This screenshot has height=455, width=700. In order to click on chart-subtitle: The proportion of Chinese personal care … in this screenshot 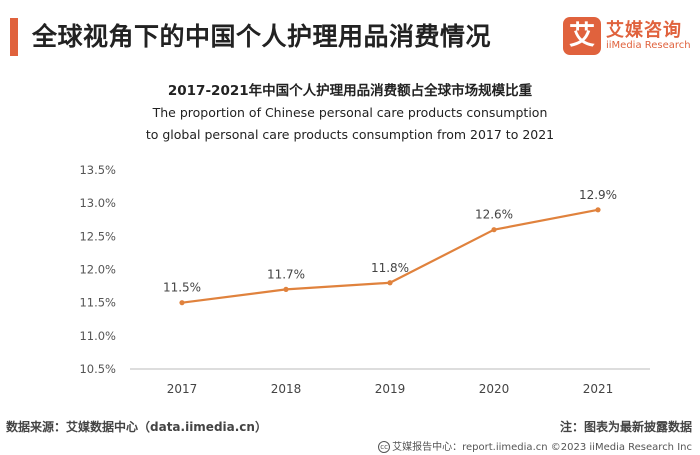, I will do `click(350, 124)`.